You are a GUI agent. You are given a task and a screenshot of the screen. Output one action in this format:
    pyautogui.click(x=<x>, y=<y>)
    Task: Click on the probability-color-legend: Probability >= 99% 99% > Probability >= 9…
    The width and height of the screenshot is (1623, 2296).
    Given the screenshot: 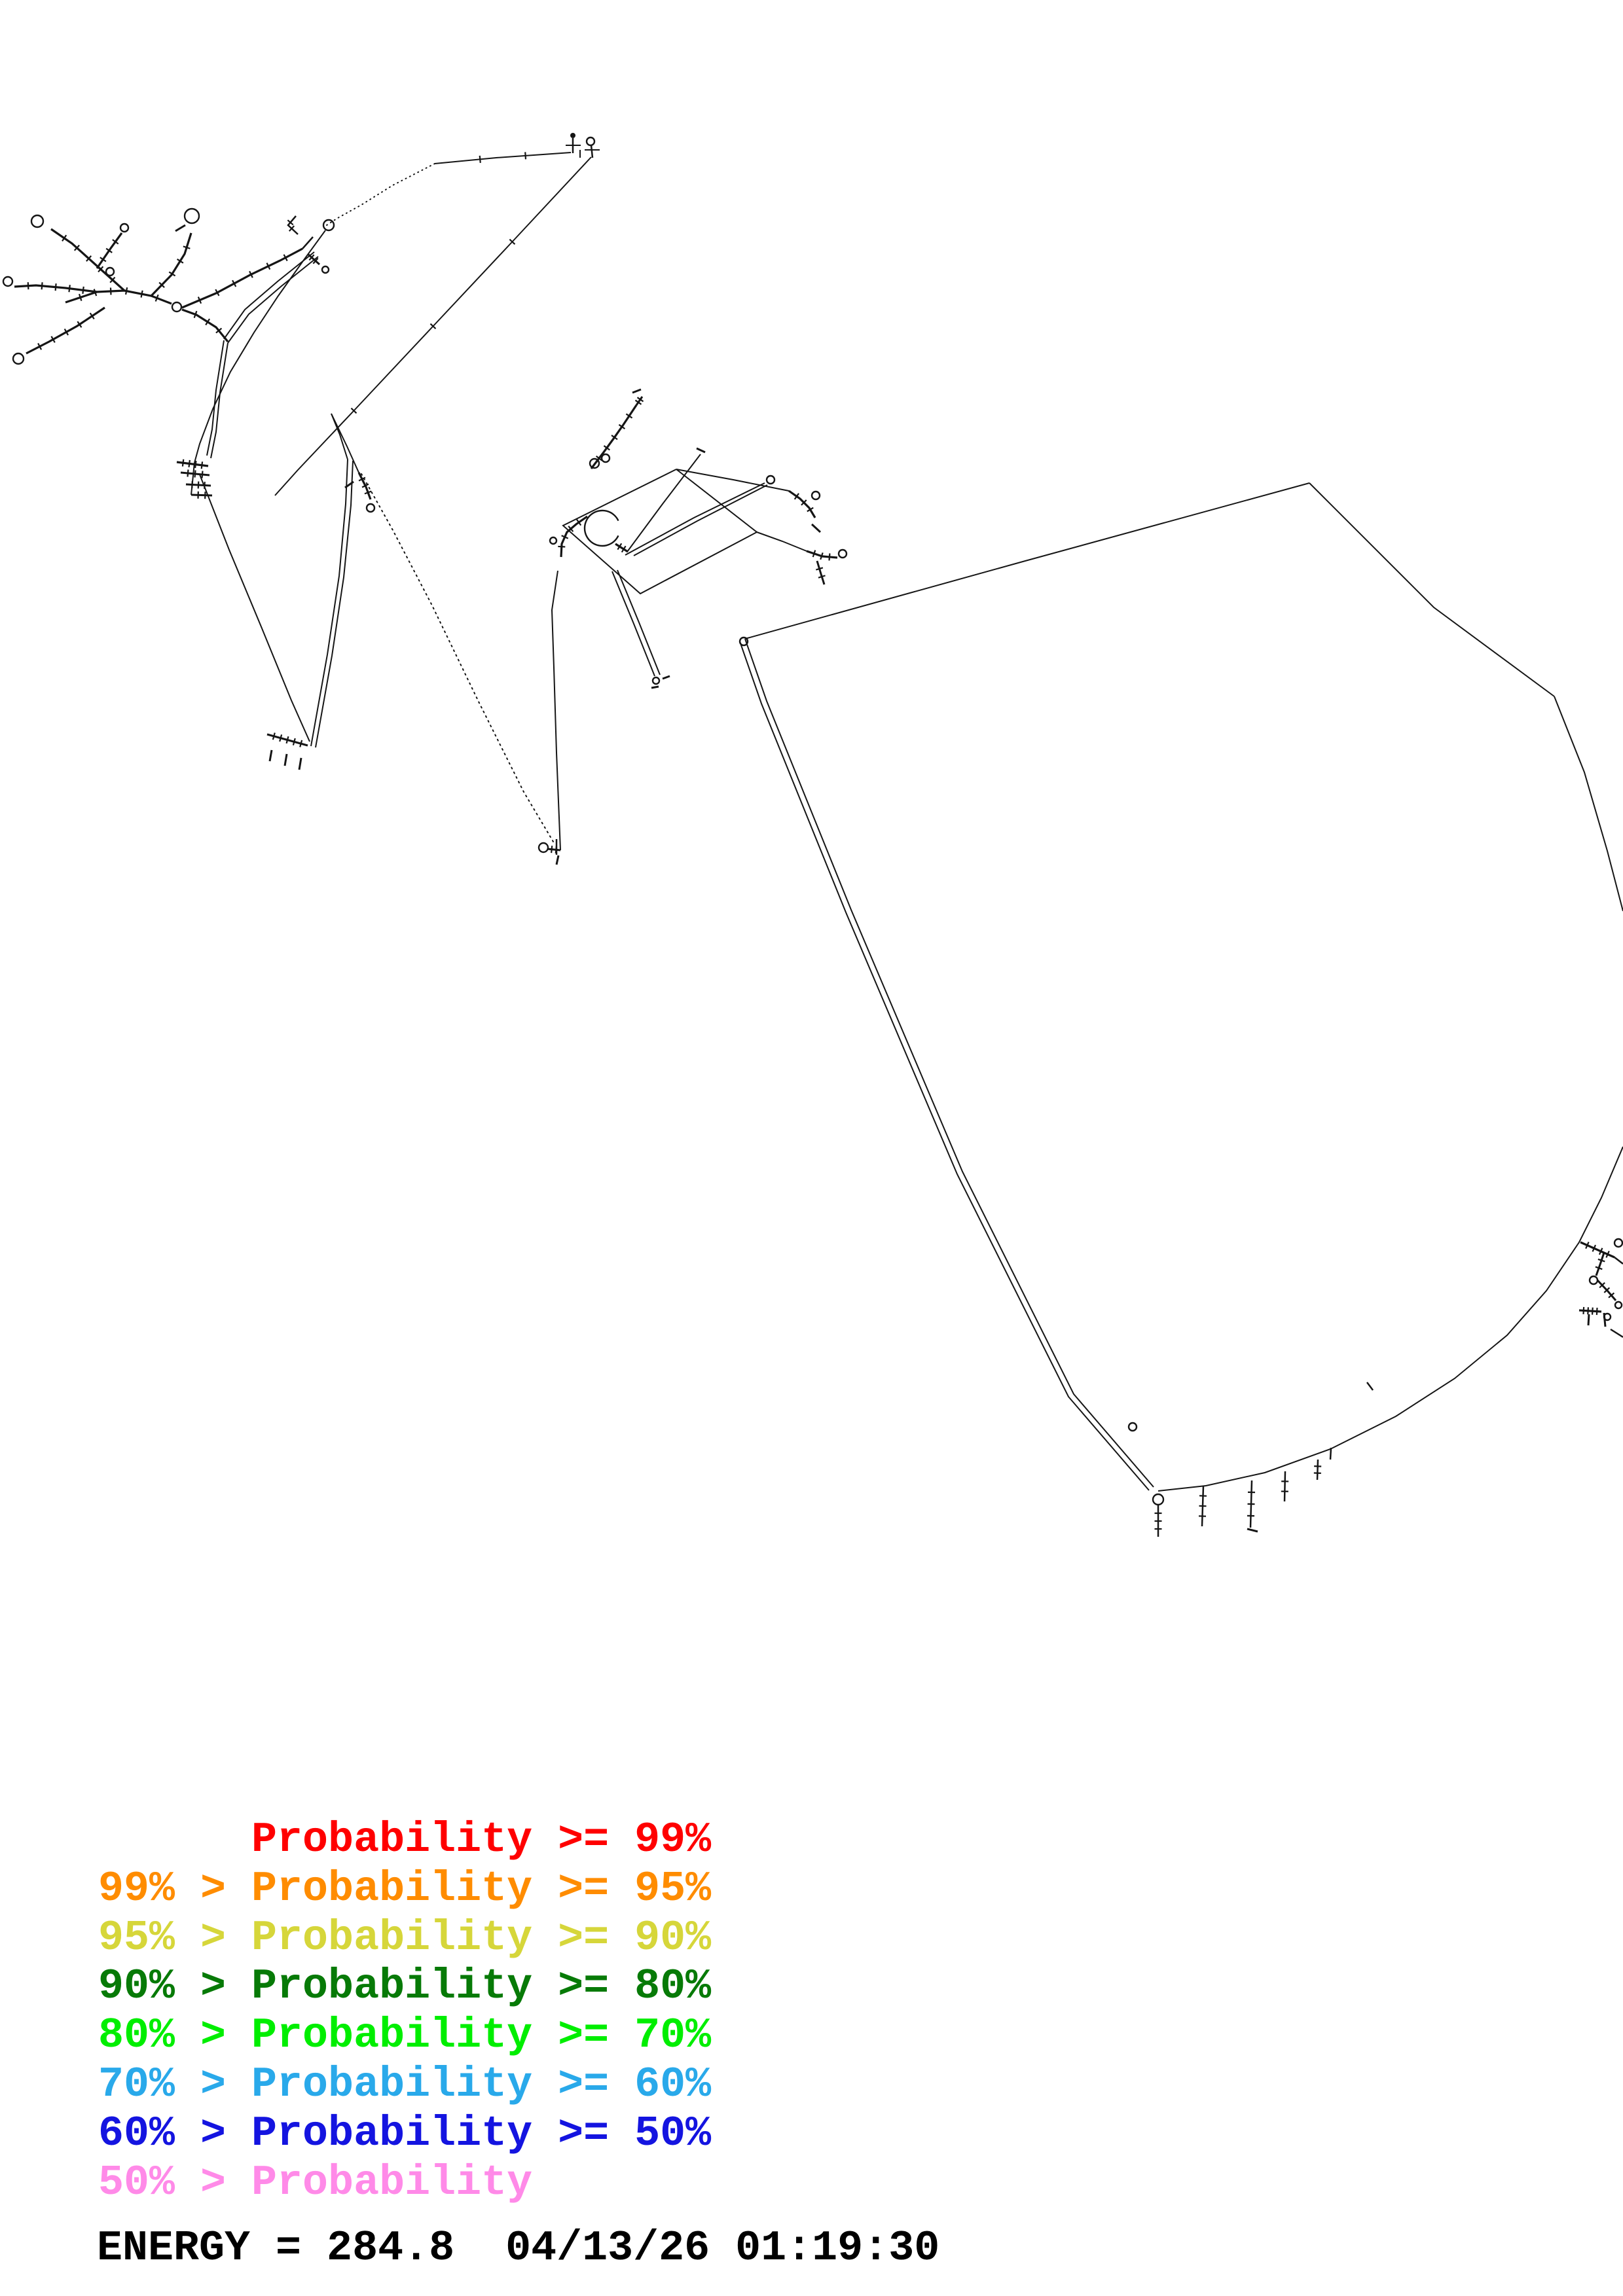 What is the action you would take?
    pyautogui.click(x=404, y=2011)
    